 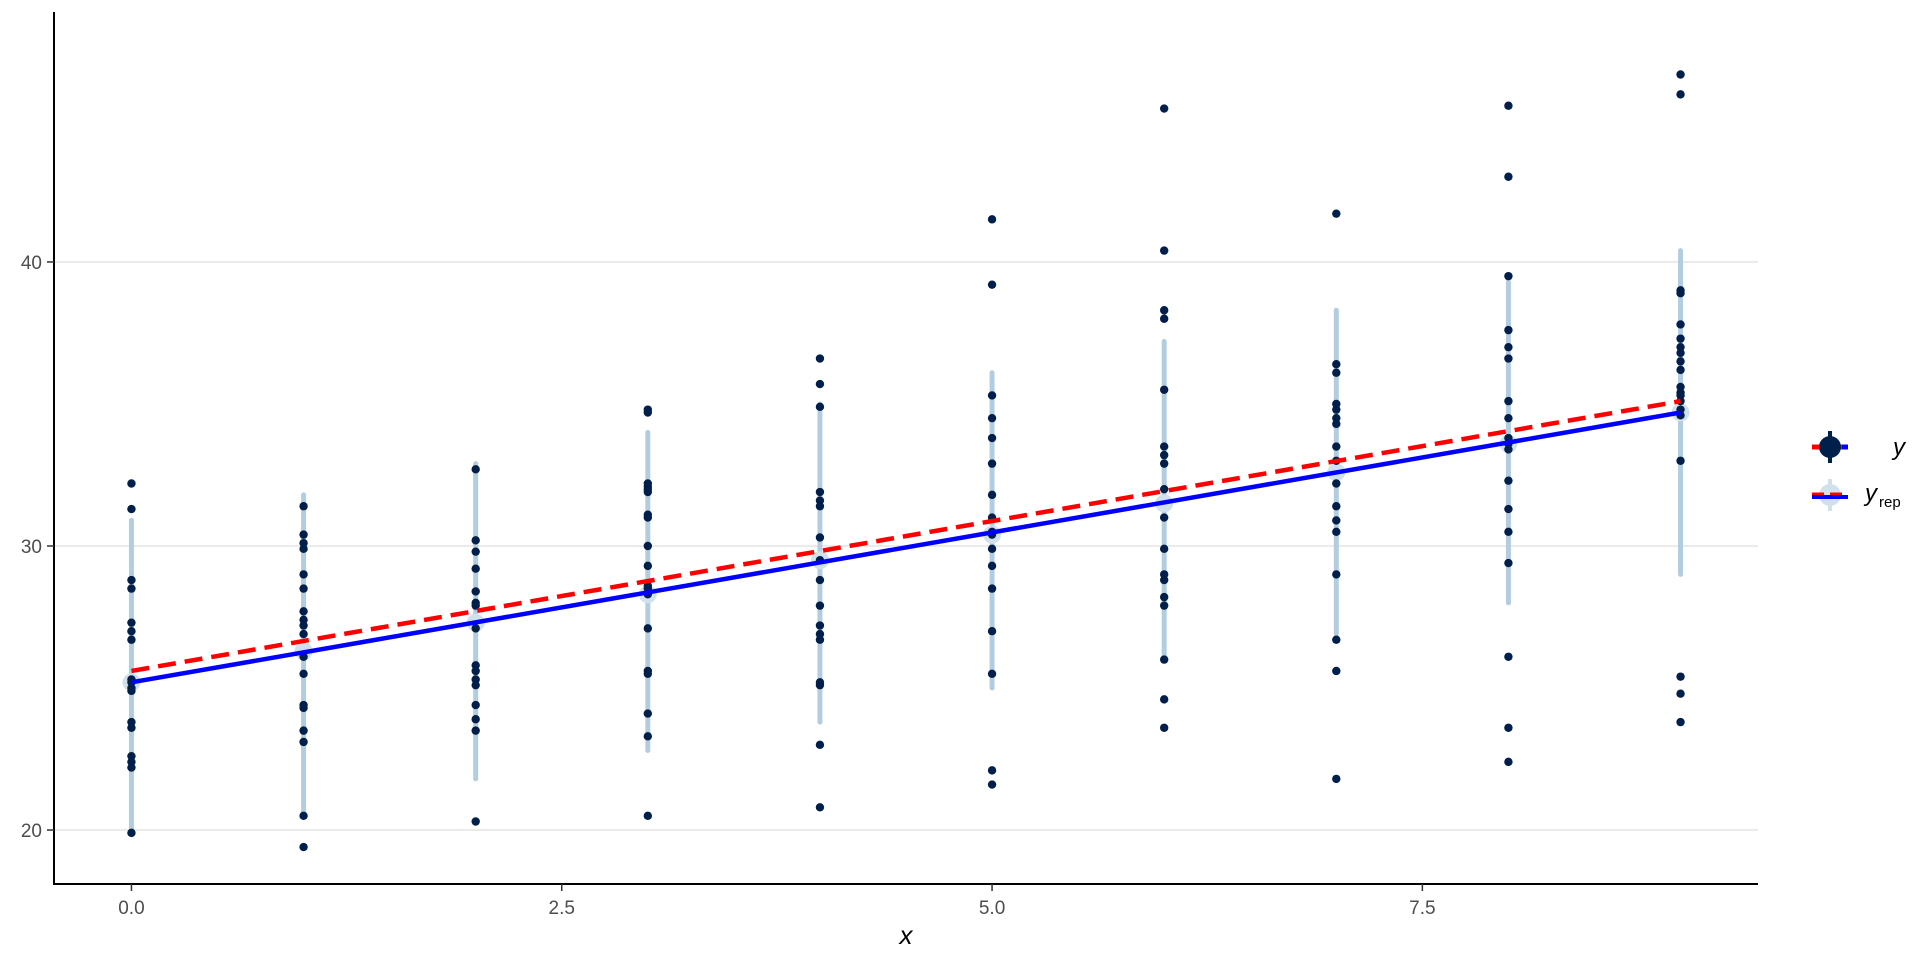 What do you see at coordinates (1899, 447) in the screenshot?
I see `legend-y-label: y` at bounding box center [1899, 447].